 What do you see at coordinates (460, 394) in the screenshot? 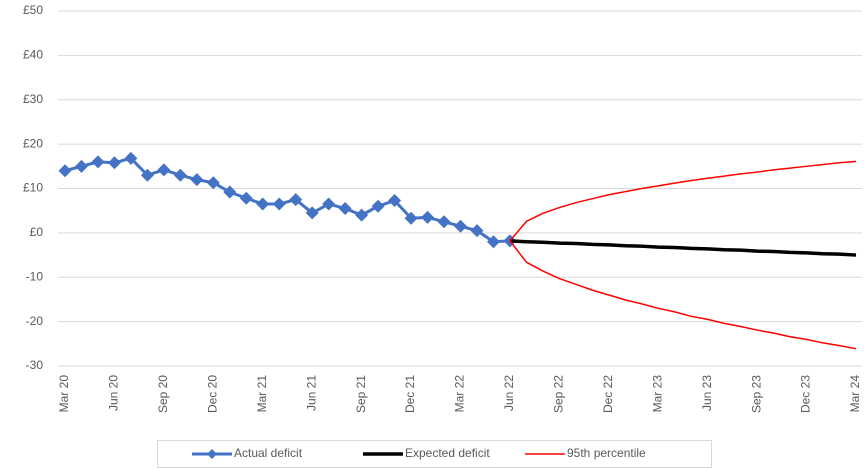
I see `x-tick-label: Mar 22` at bounding box center [460, 394].